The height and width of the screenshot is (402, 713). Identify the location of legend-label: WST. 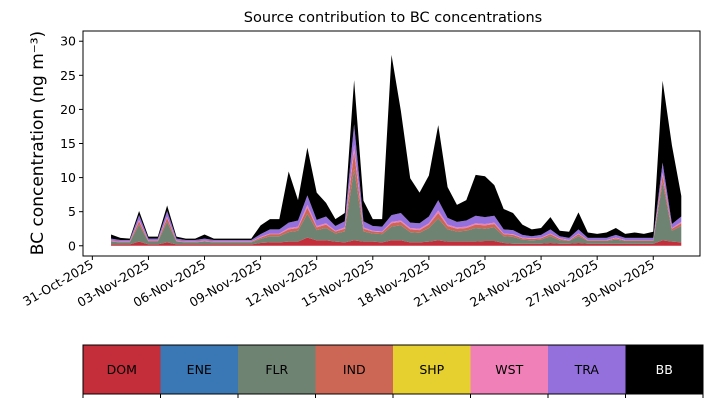
(509, 369).